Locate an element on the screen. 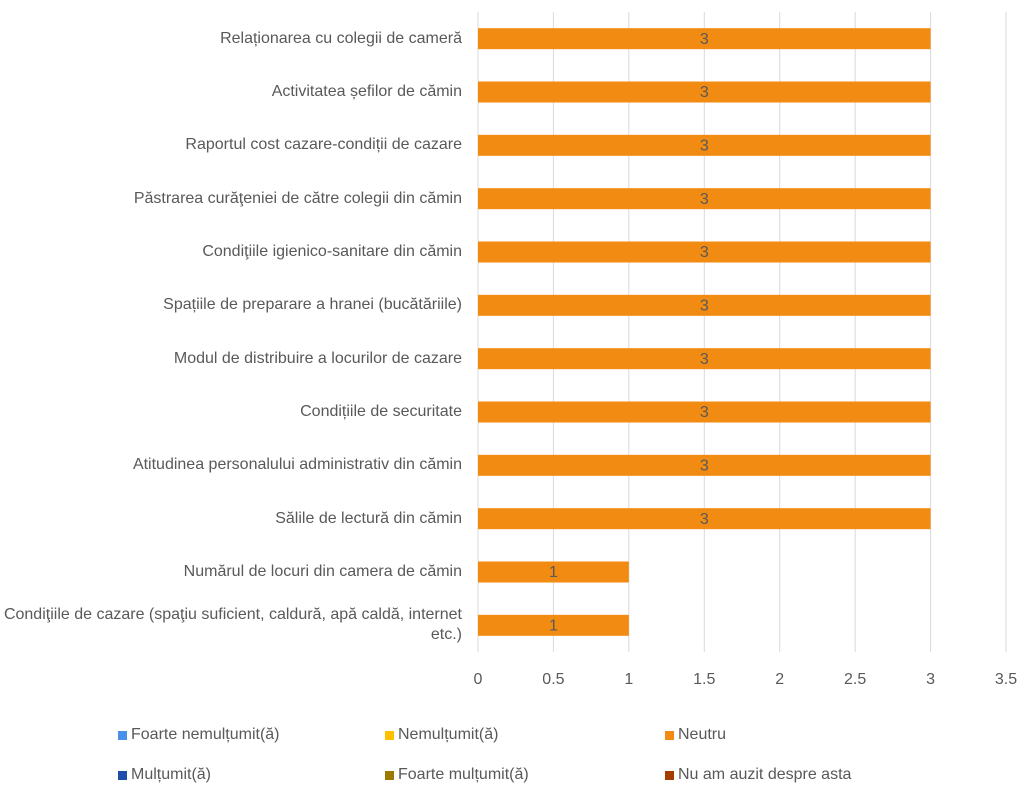  x-tick-label: 2 is located at coordinates (779, 679).